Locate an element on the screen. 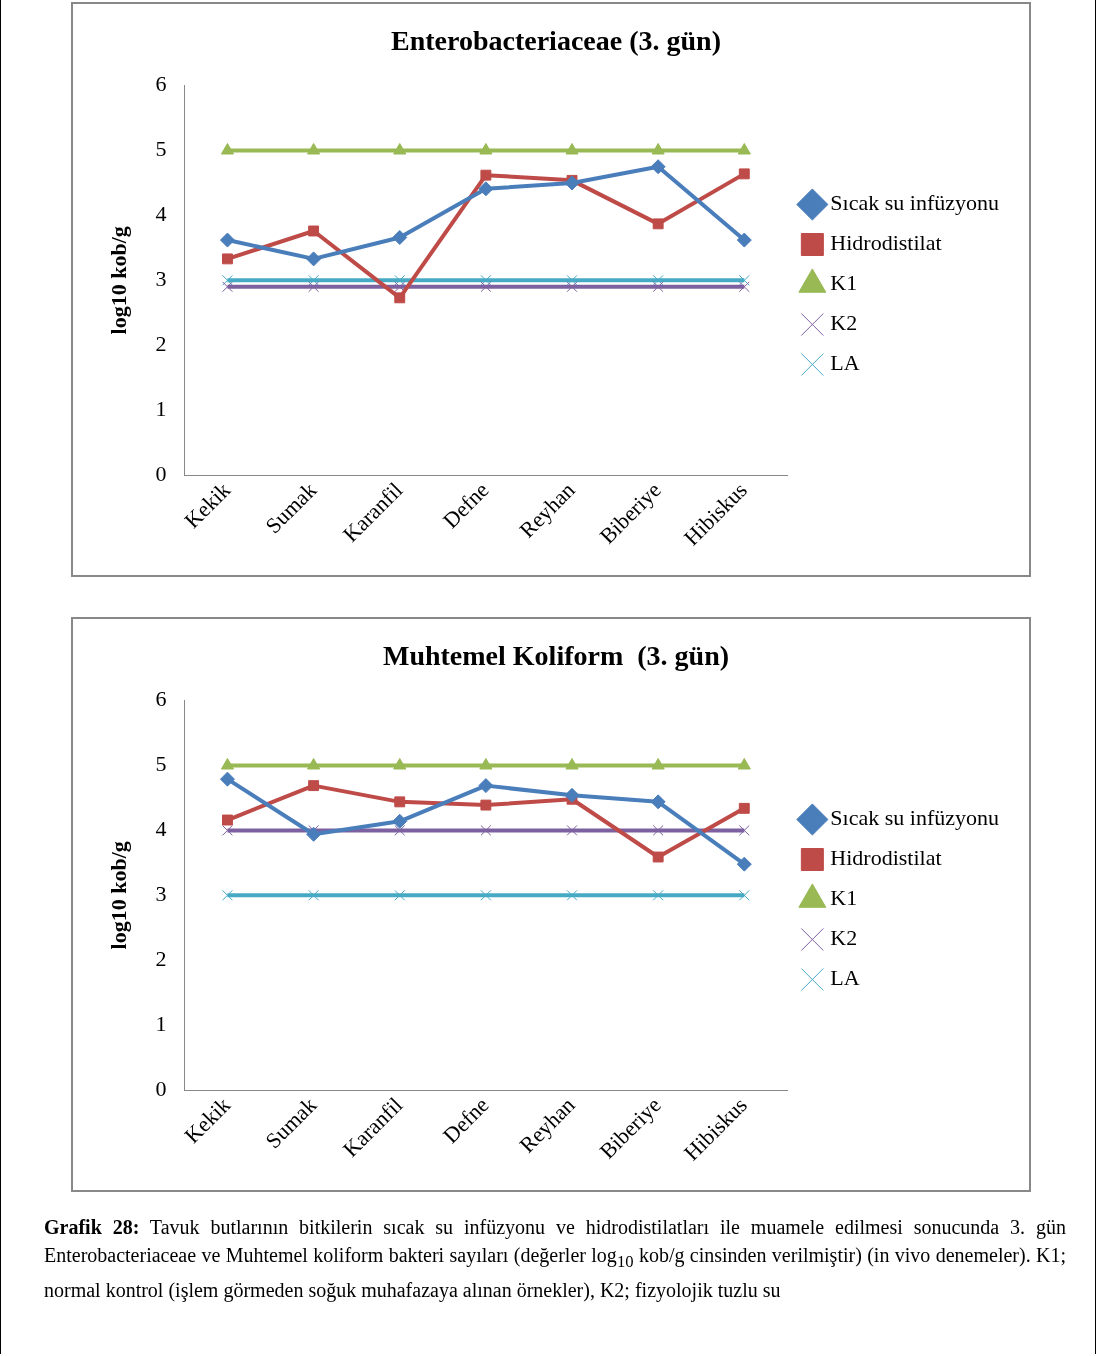  chart-title: Muhtemel Koliform (3. gün) is located at coordinates (556, 656).